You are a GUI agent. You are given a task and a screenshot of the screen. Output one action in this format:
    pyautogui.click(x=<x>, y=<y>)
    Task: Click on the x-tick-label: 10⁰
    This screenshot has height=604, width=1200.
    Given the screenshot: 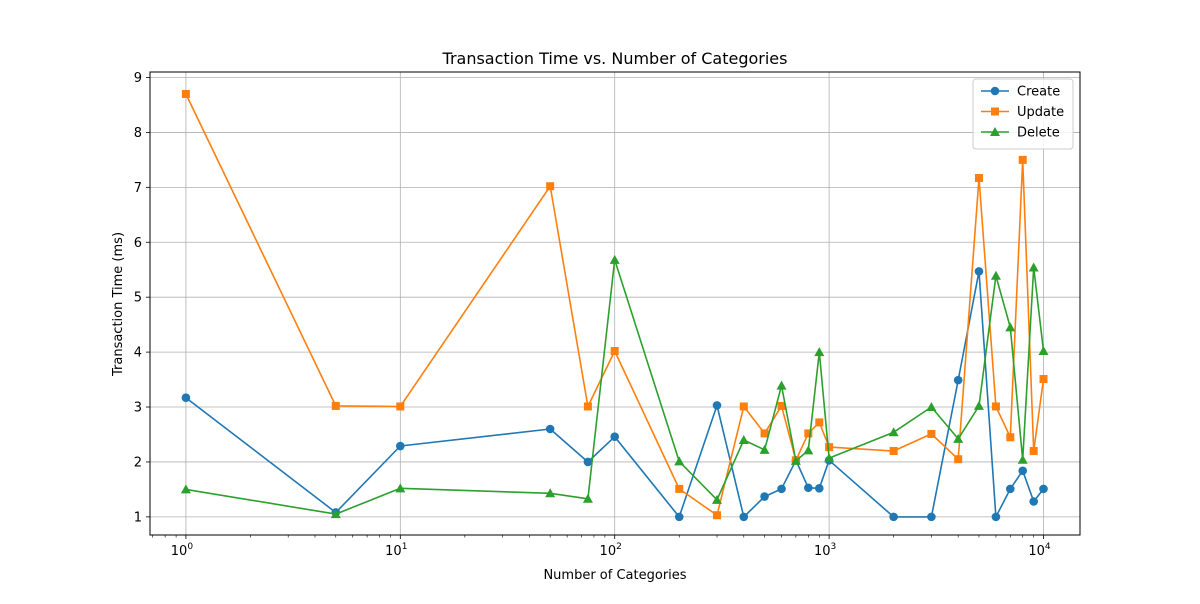 What is the action you would take?
    pyautogui.click(x=182, y=550)
    